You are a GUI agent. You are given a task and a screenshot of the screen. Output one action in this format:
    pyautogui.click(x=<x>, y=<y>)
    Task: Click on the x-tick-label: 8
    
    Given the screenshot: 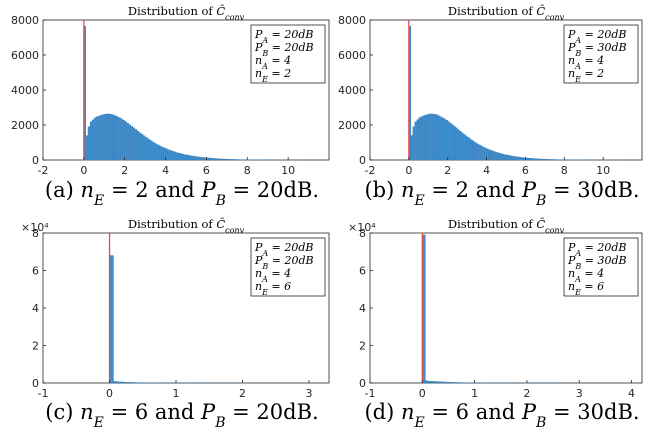 What is the action you would take?
    pyautogui.click(x=247, y=170)
    